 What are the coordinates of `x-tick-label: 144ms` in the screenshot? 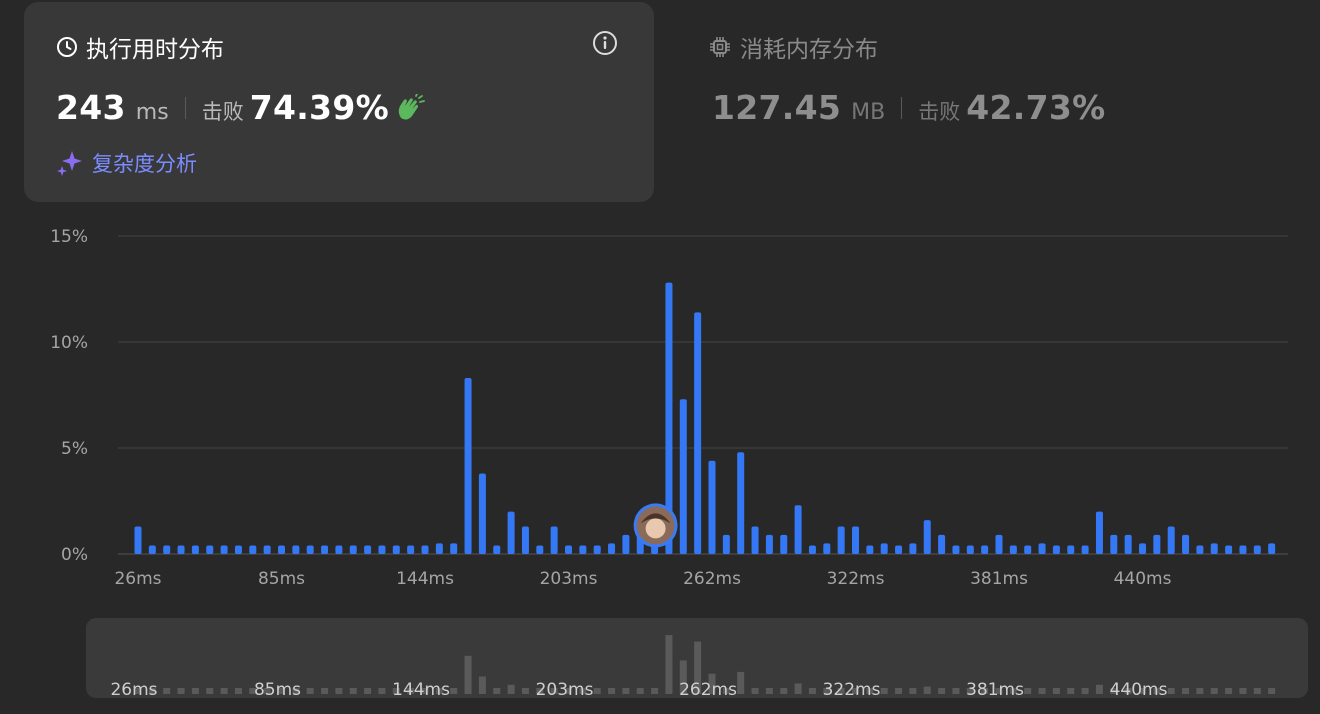 It's located at (425, 579).